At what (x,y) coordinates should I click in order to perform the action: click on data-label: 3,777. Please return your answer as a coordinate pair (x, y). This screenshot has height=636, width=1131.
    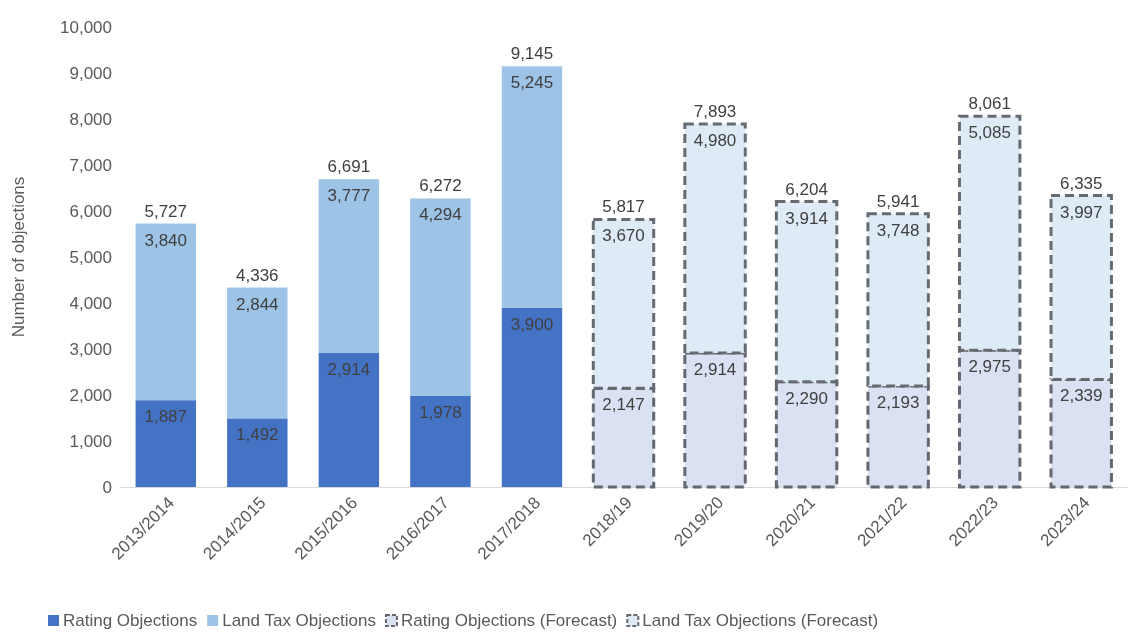
    Looking at the image, I should click on (349, 196).